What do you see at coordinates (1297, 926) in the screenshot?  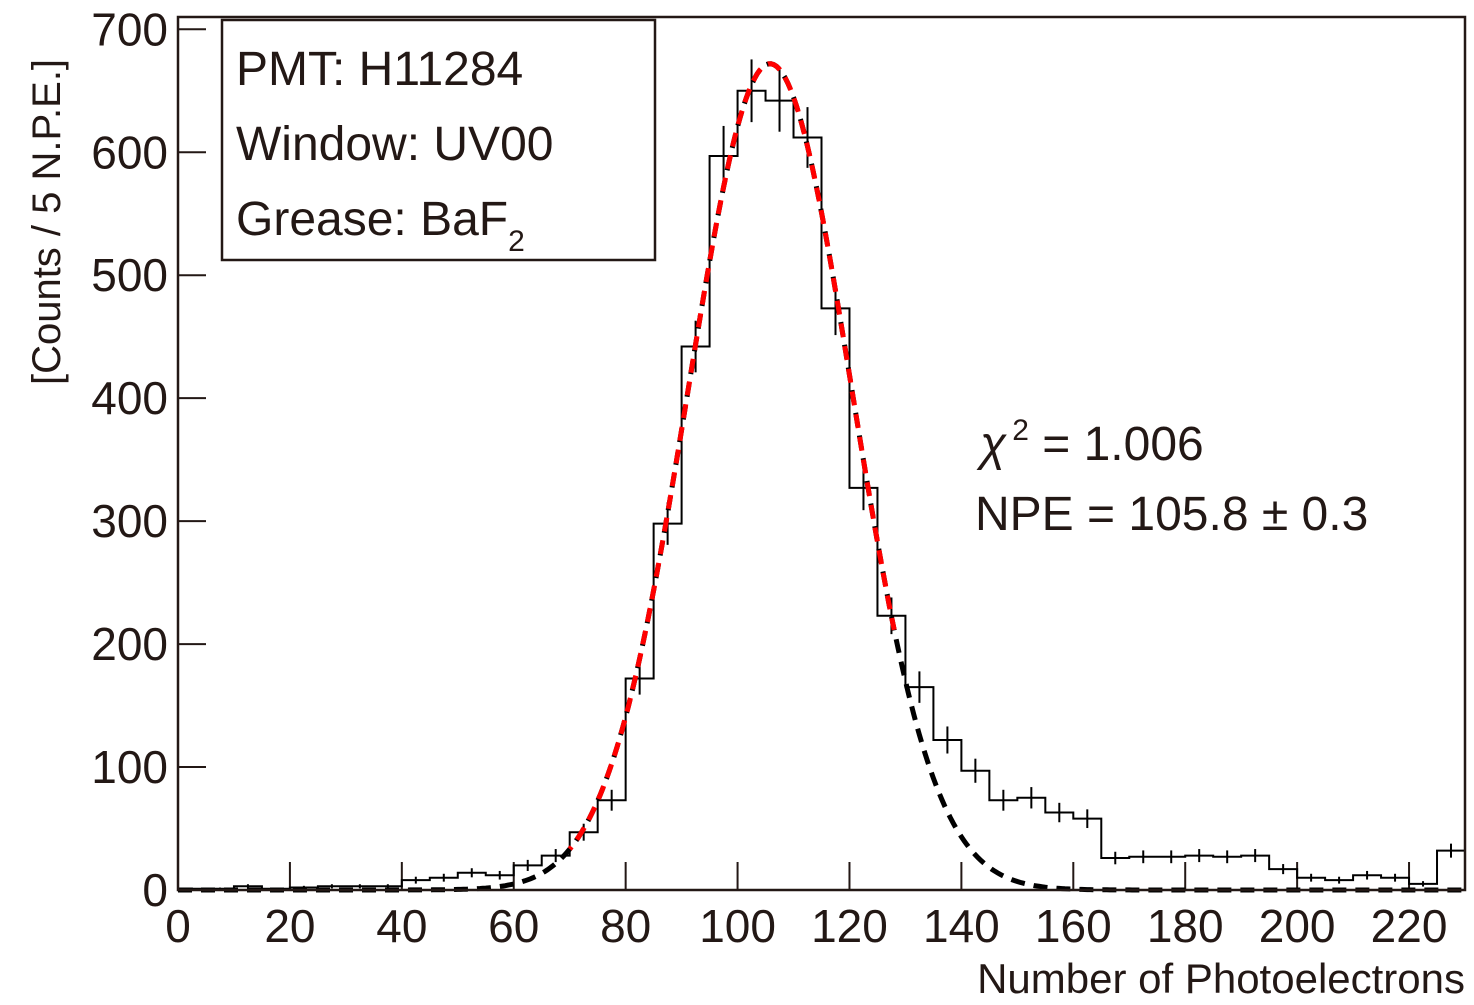 I see `x-tick-label: 200` at bounding box center [1297, 926].